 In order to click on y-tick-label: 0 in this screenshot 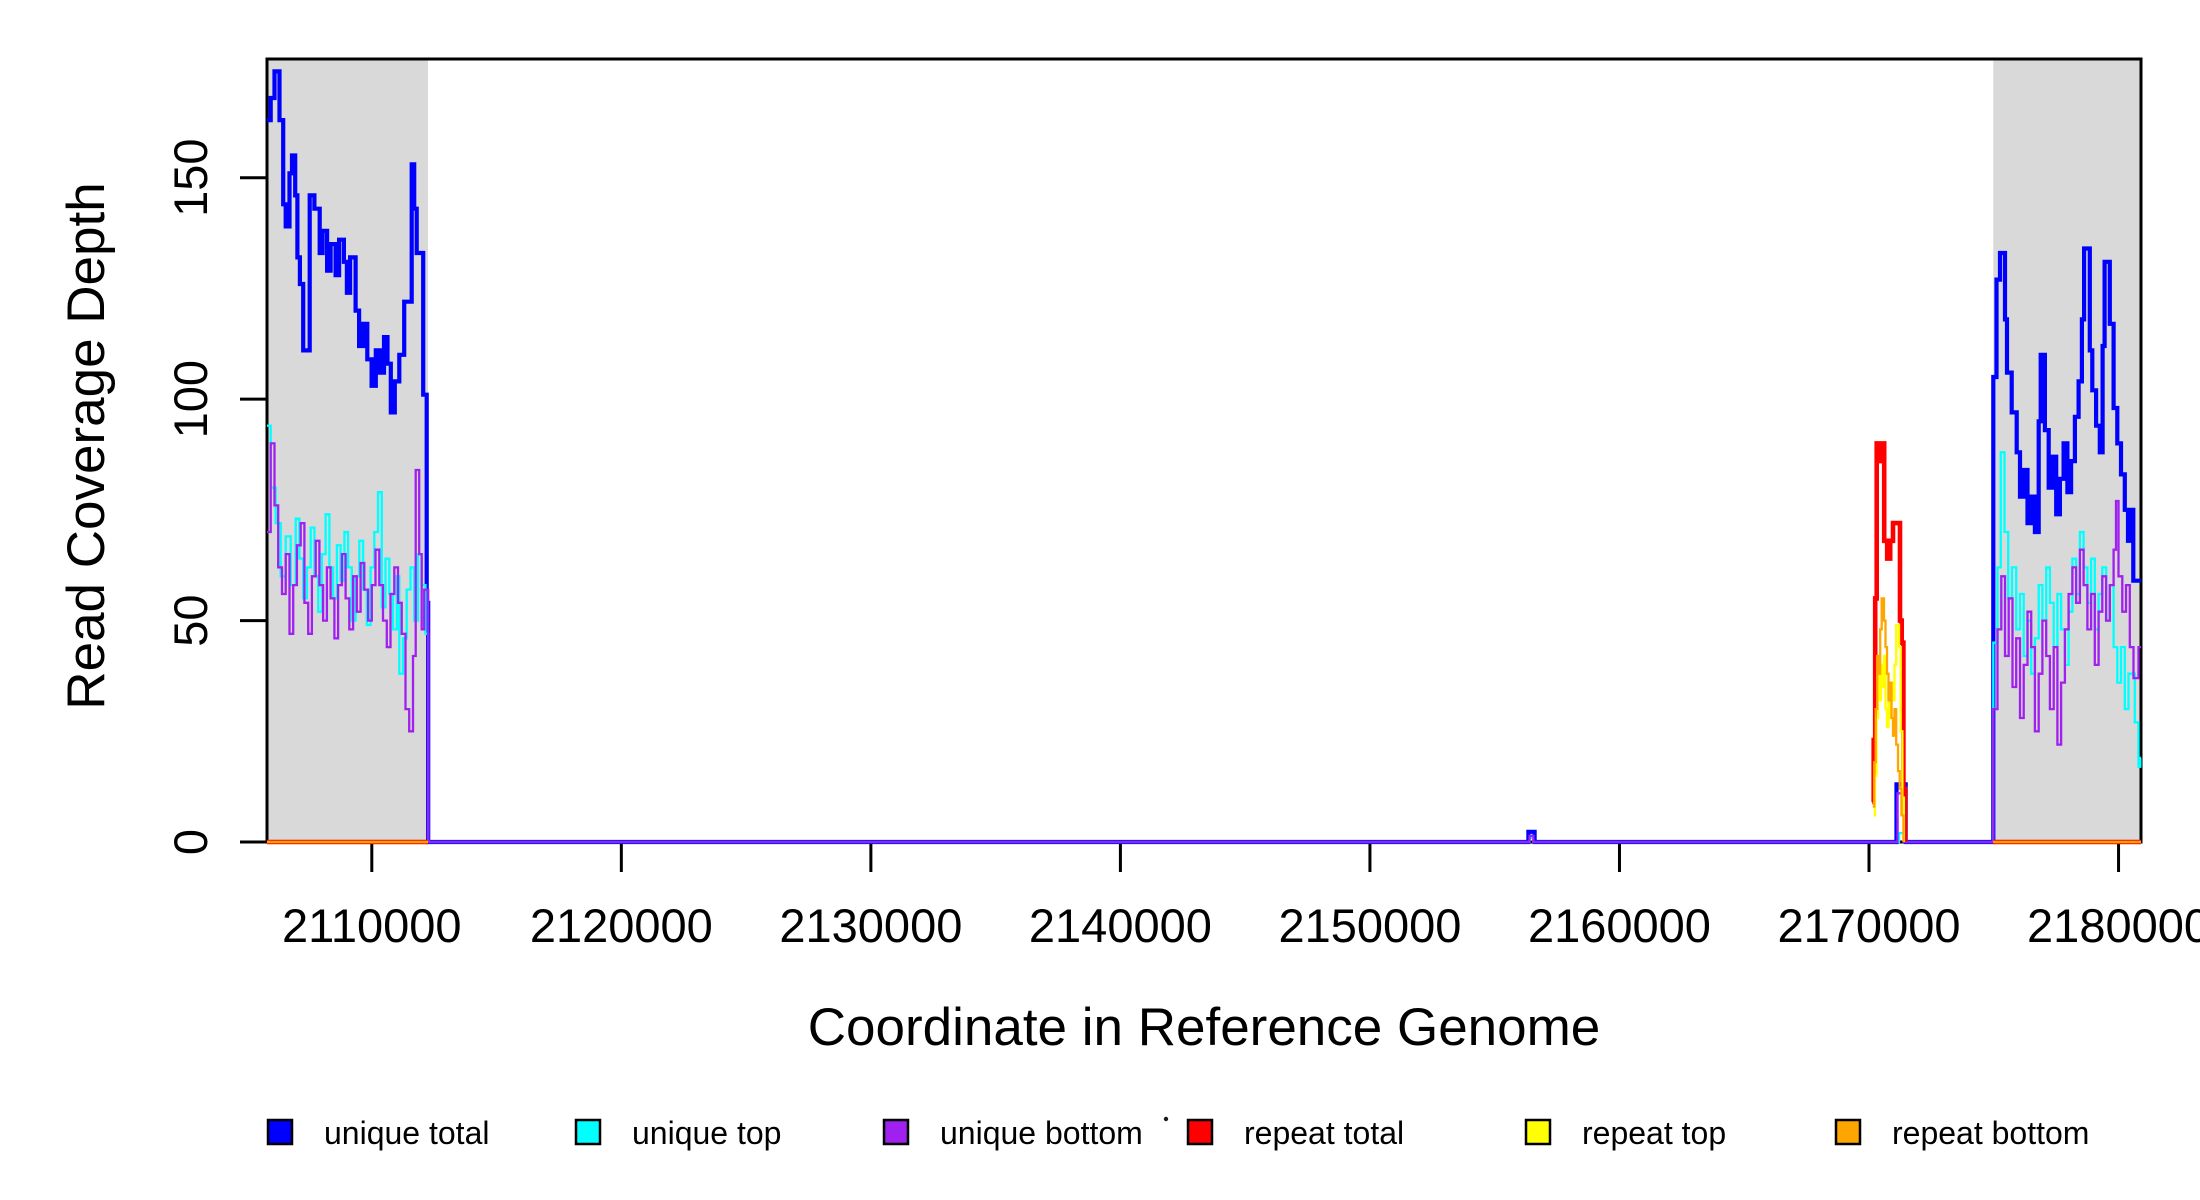, I will do `click(190, 842)`.